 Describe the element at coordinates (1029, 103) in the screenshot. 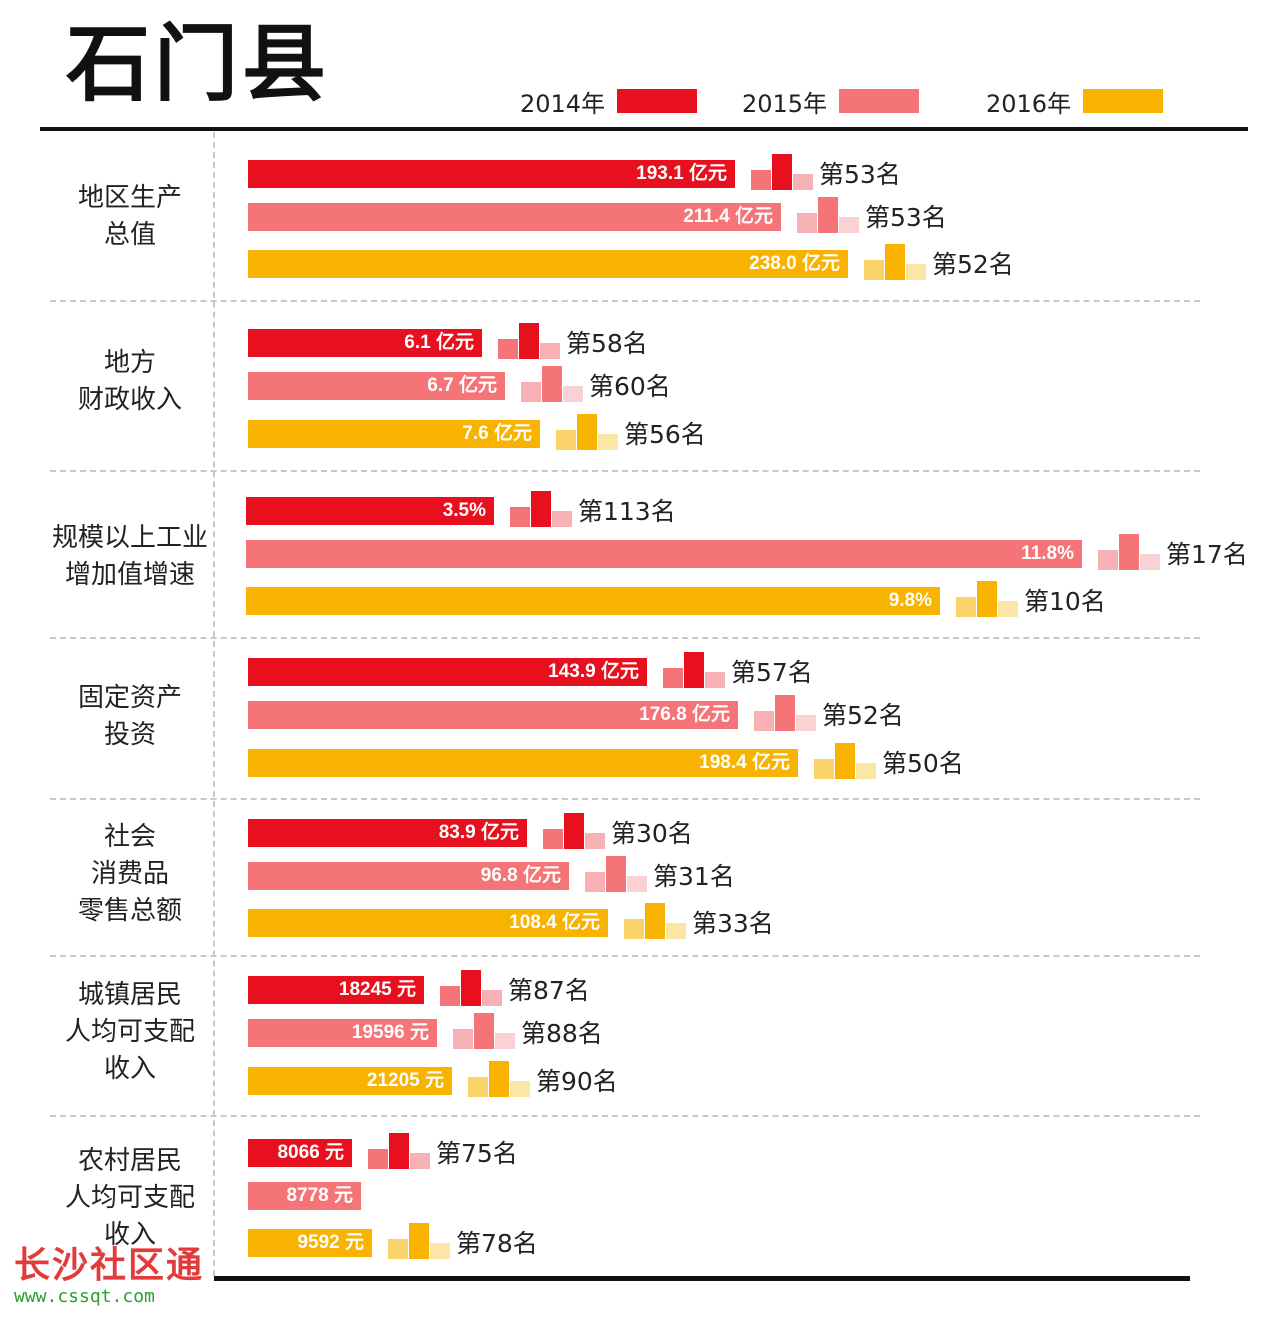

I see `legend-label: 2016年` at that location.